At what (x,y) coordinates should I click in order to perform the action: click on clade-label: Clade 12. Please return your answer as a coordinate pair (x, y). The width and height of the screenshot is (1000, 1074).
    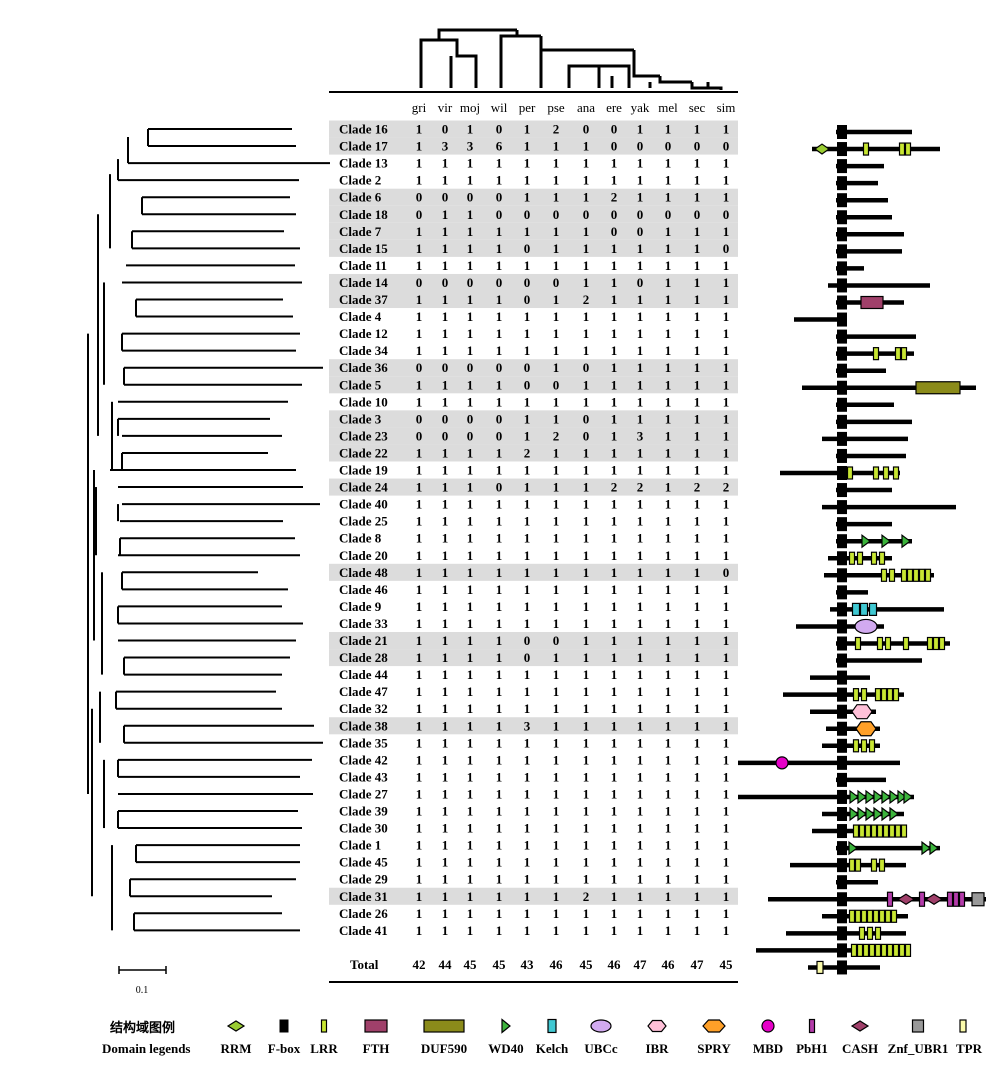
    Looking at the image, I should click on (363, 333).